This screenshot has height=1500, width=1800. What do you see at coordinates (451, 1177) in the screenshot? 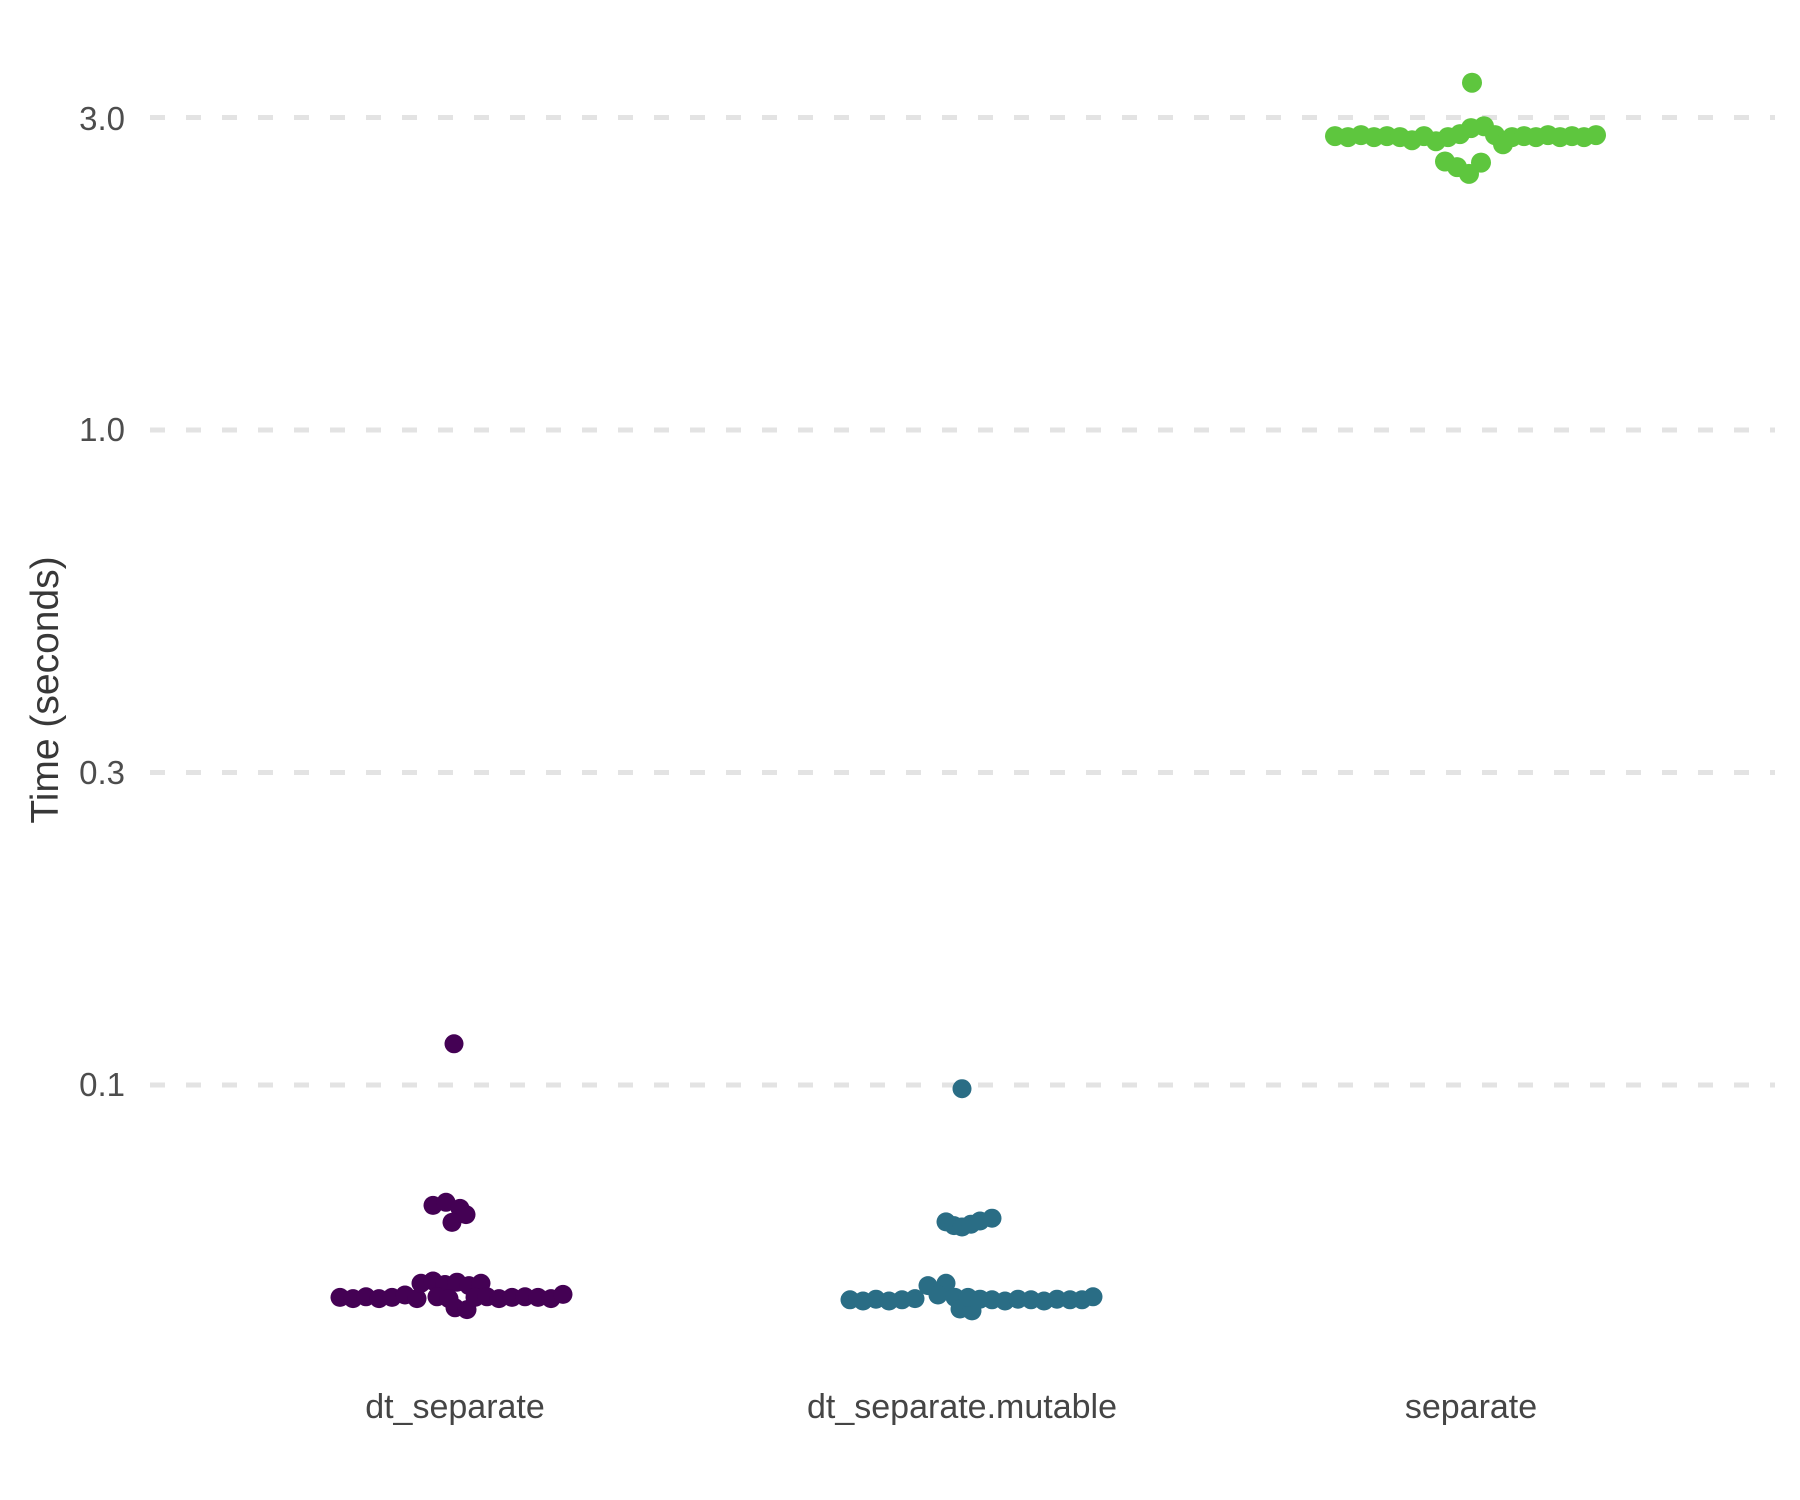
I see `series-dt_separate` at bounding box center [451, 1177].